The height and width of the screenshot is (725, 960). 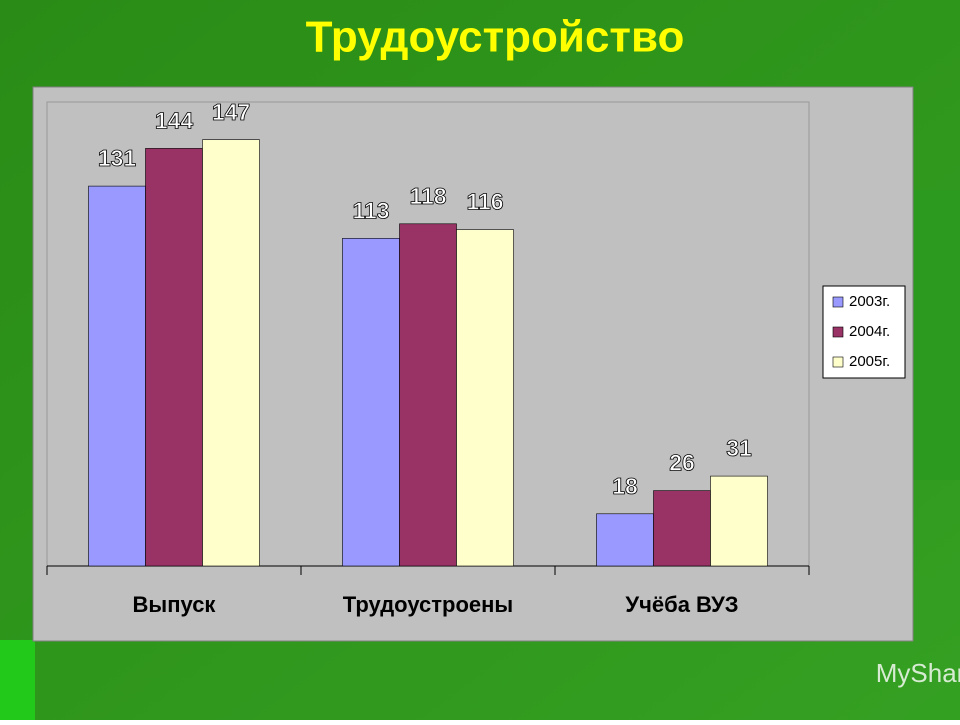 I want to click on x-tick-label: Учёба ВУЗ, so click(x=681, y=604).